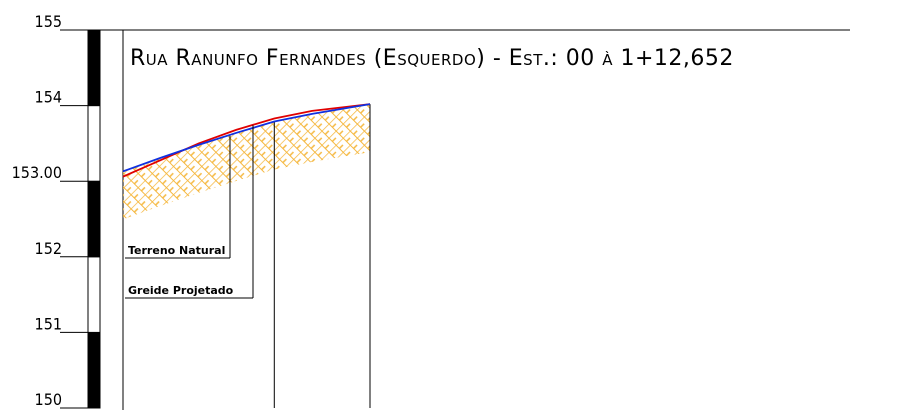 This screenshot has width=900, height=414. Describe the element at coordinates (37, 172) in the screenshot. I see `y-tick-label: 153.00` at that location.